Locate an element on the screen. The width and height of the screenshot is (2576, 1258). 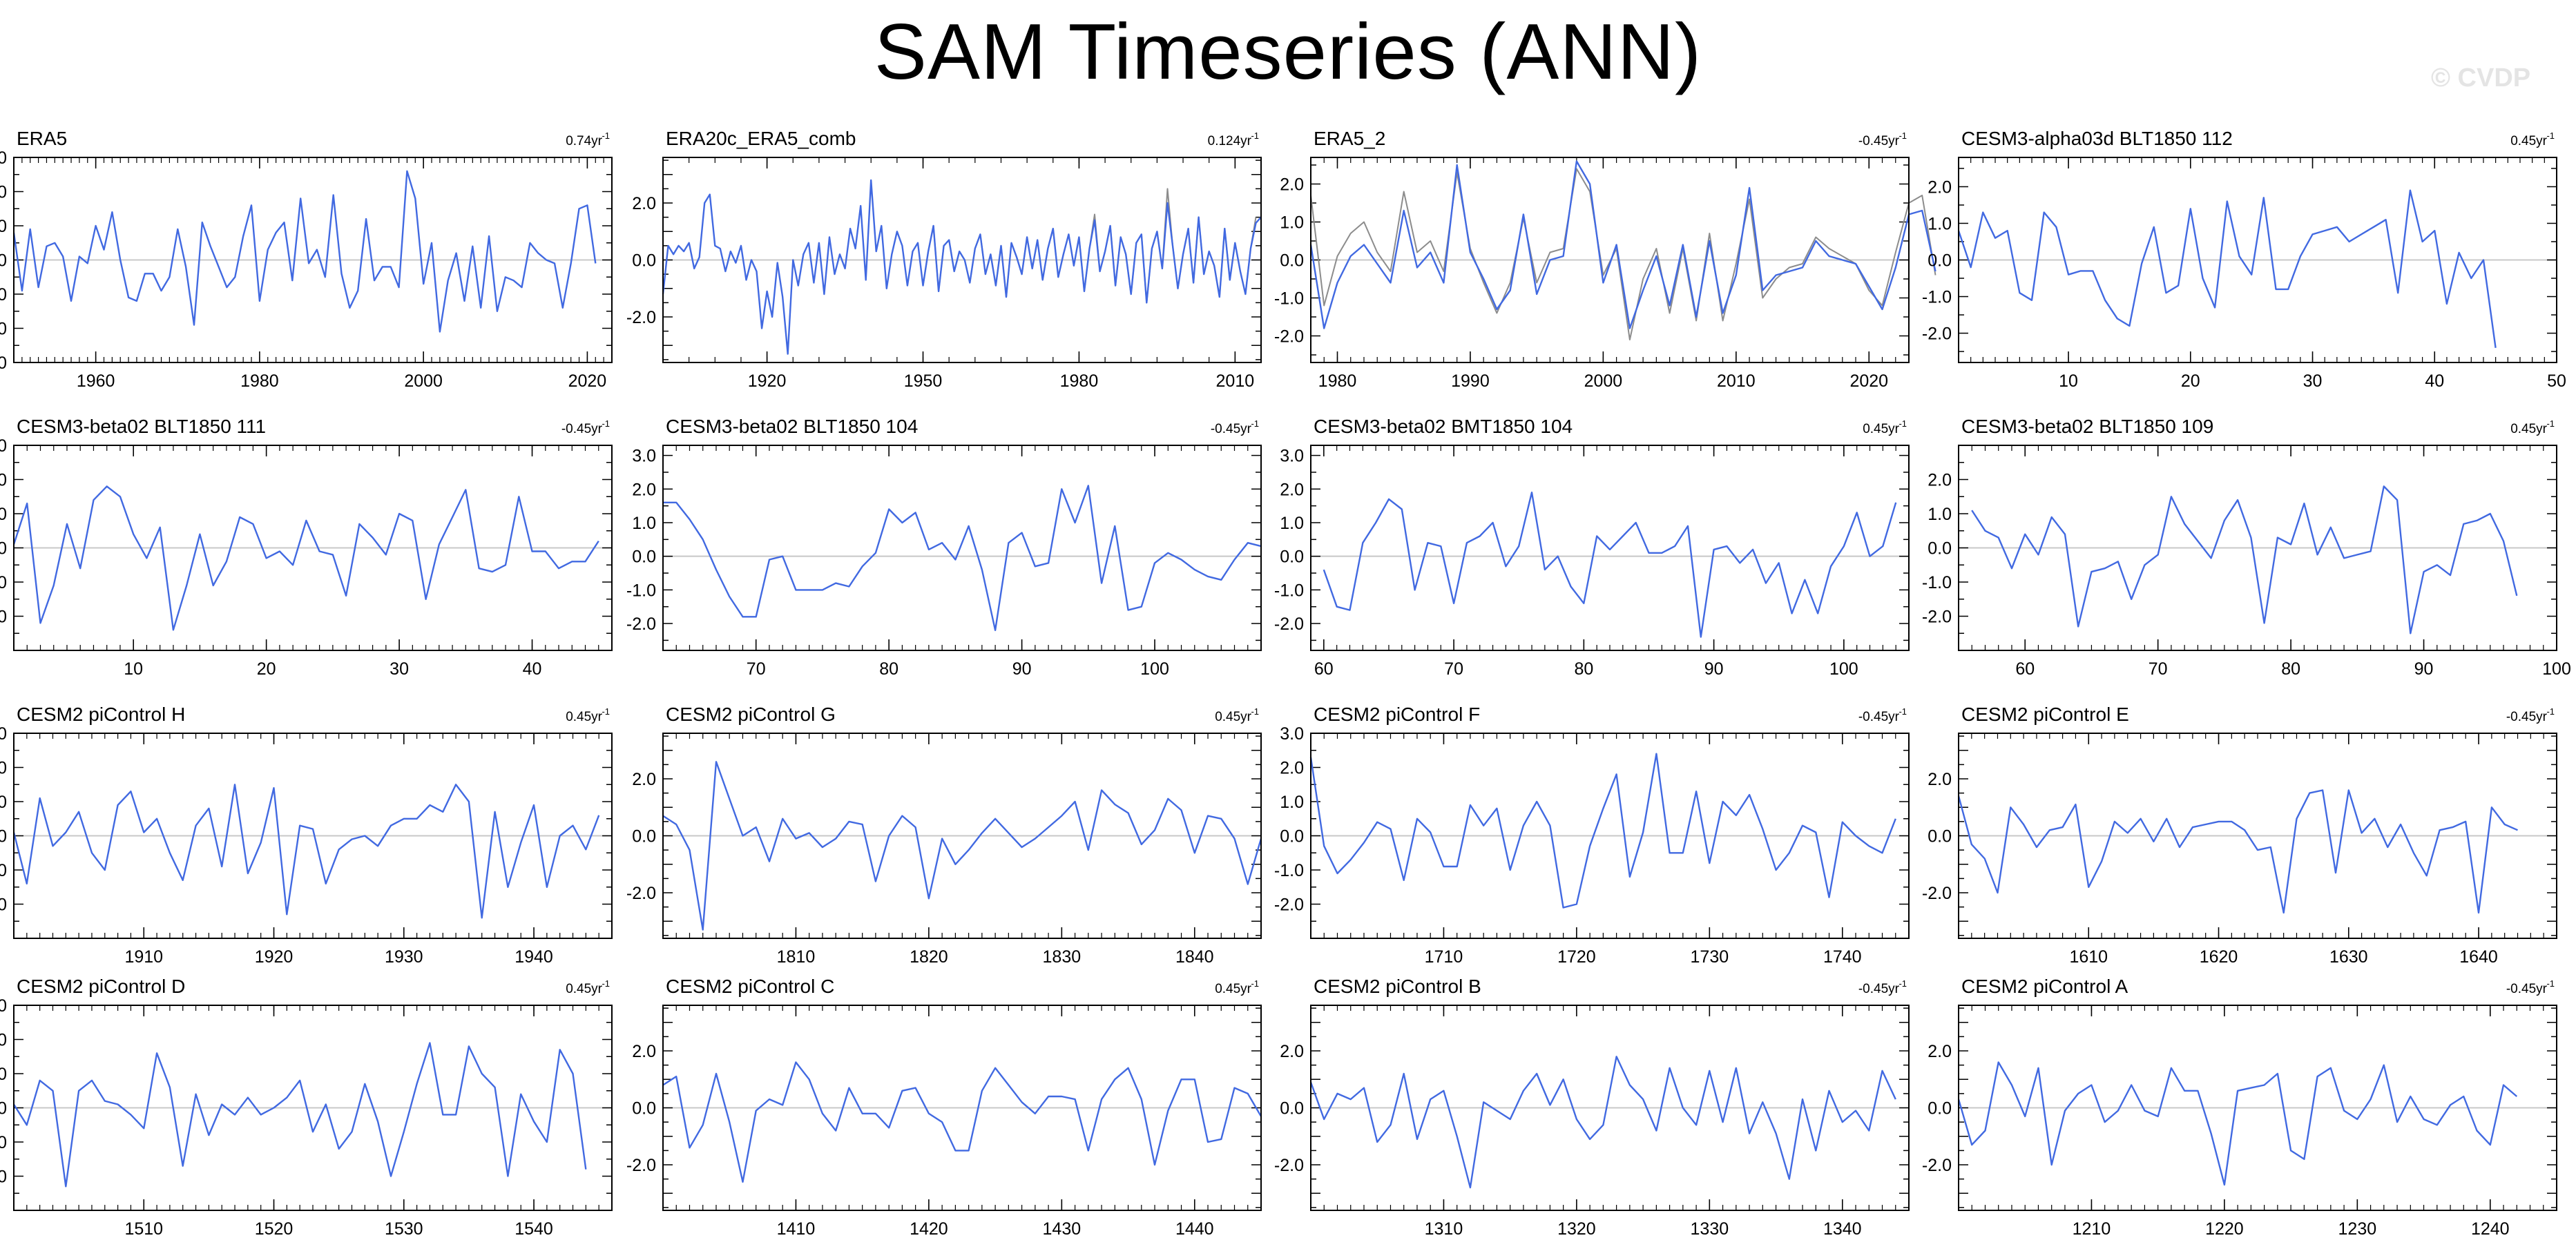
x-tick-label: 1830 is located at coordinates (1062, 957).